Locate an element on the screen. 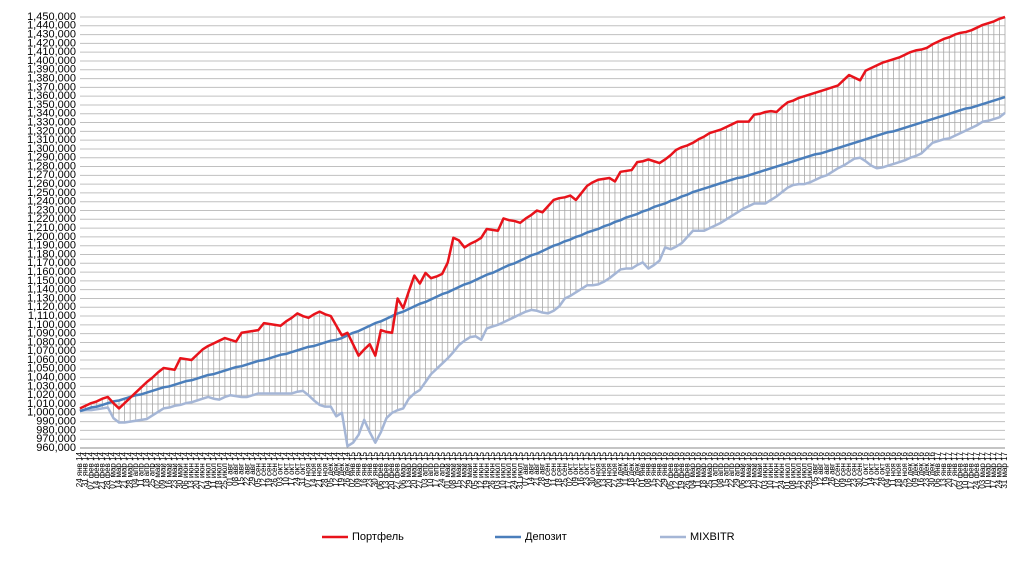 The image size is (1015, 564). x-tick-label: 08 янв 16 is located at coordinates (647, 469).